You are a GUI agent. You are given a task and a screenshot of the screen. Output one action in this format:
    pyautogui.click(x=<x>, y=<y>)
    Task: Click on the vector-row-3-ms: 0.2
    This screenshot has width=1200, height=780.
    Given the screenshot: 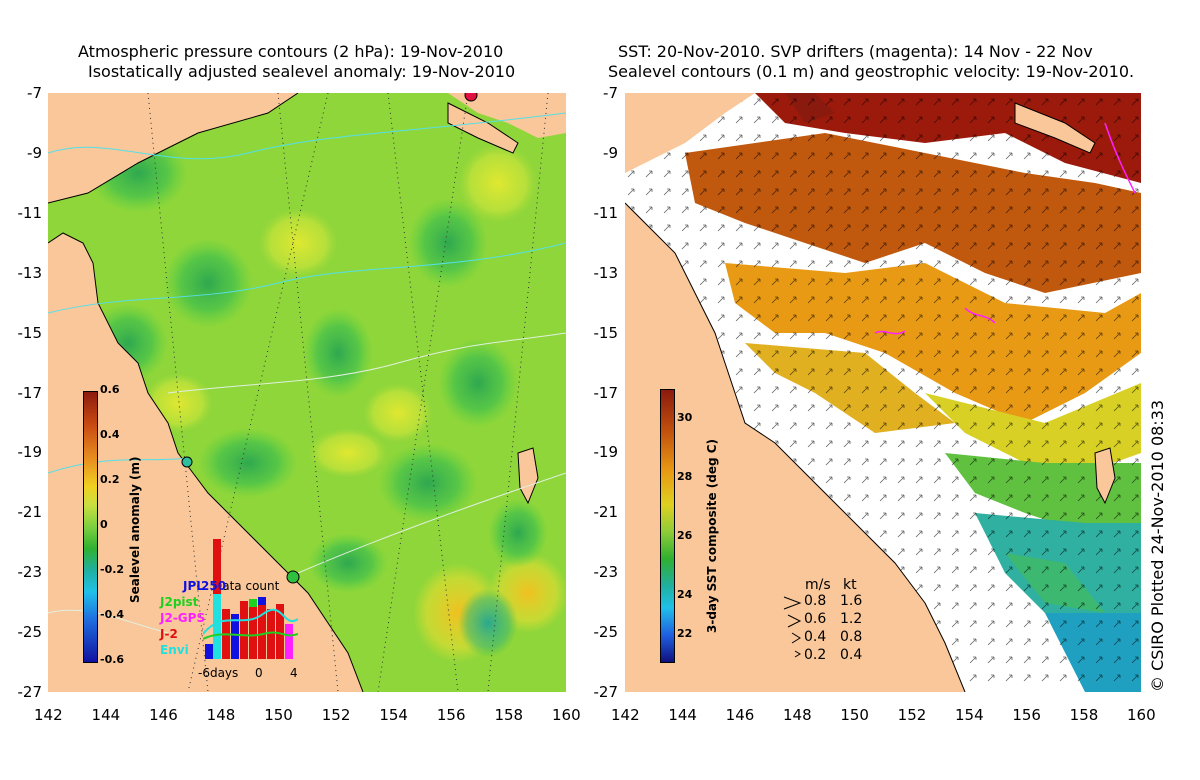 What is the action you would take?
    pyautogui.click(x=815, y=655)
    